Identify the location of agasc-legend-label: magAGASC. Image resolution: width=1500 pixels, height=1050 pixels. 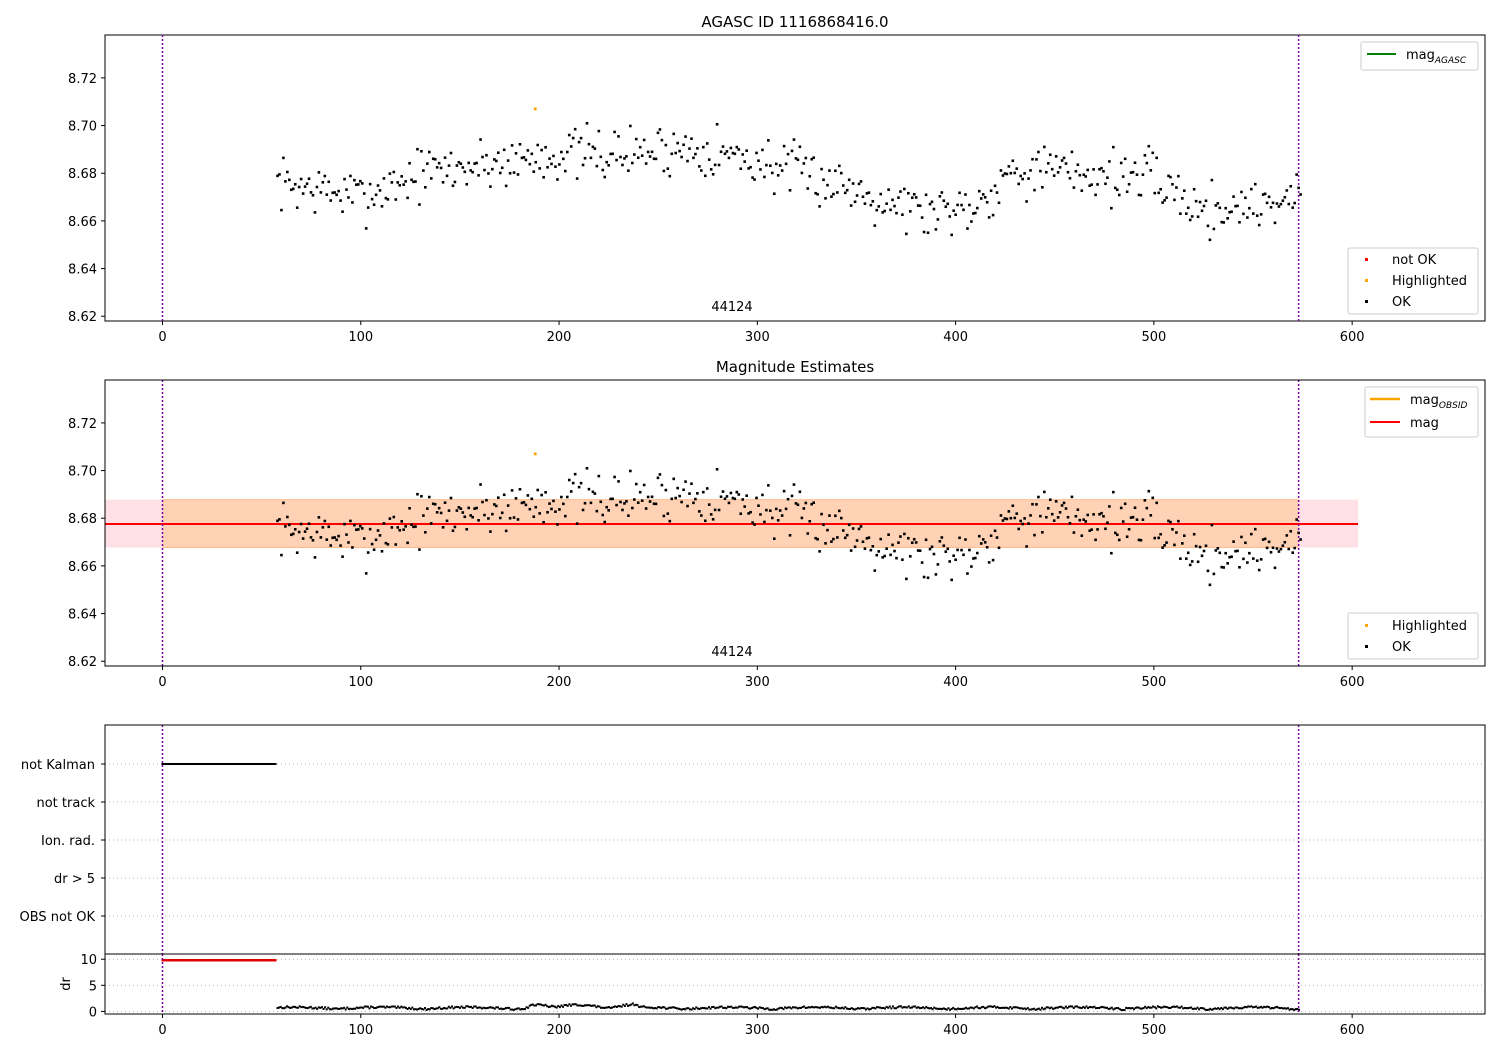
(1436, 57).